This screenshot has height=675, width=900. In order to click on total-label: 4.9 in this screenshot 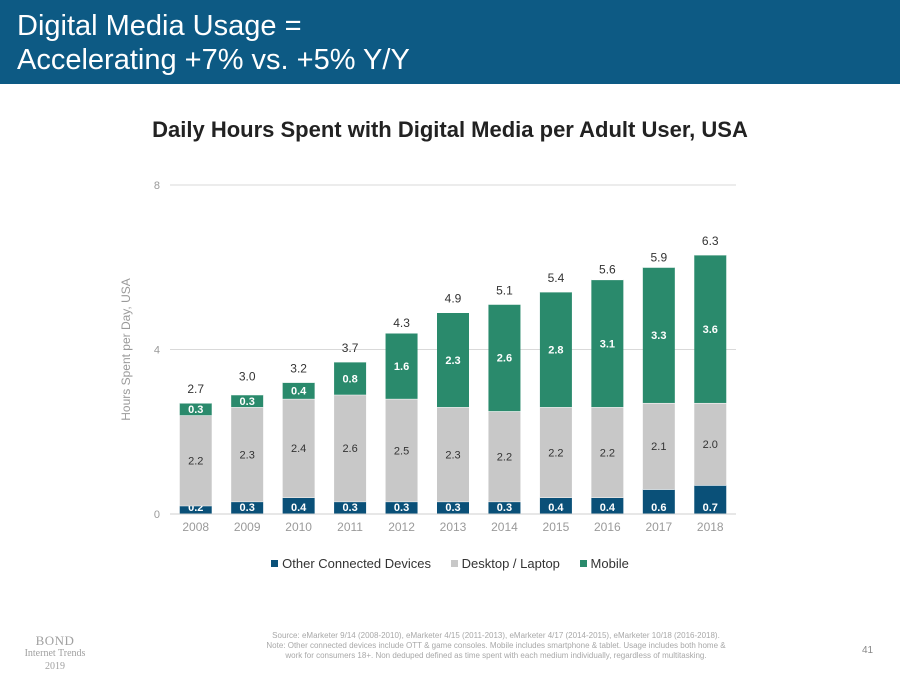, I will do `click(453, 298)`.